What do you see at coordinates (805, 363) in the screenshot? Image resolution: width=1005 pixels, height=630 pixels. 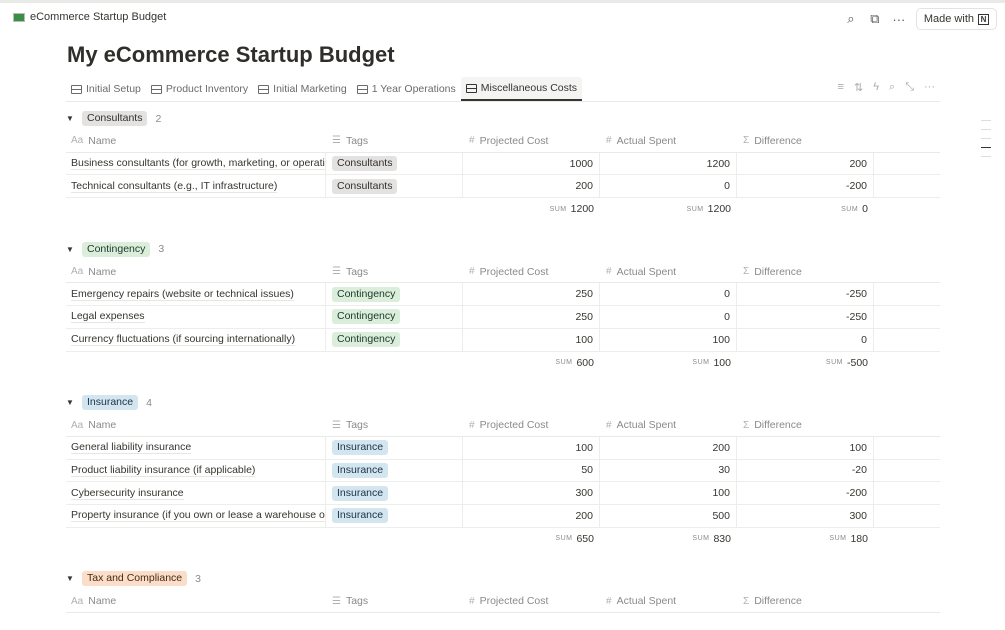 I see `sum-difference: SUM -500` at bounding box center [805, 363].